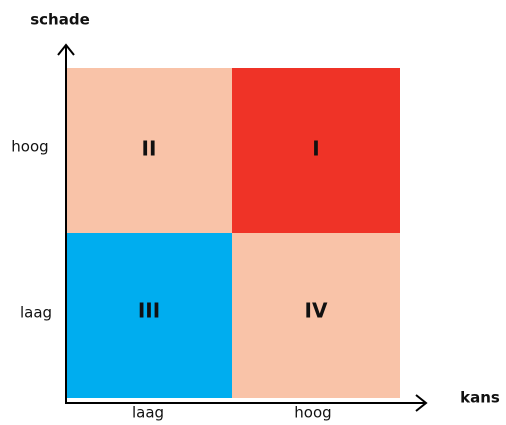 Image resolution: width=506 pixels, height=425 pixels. Describe the element at coordinates (29, 147) in the screenshot. I see `y-tick-label: hoog` at that location.